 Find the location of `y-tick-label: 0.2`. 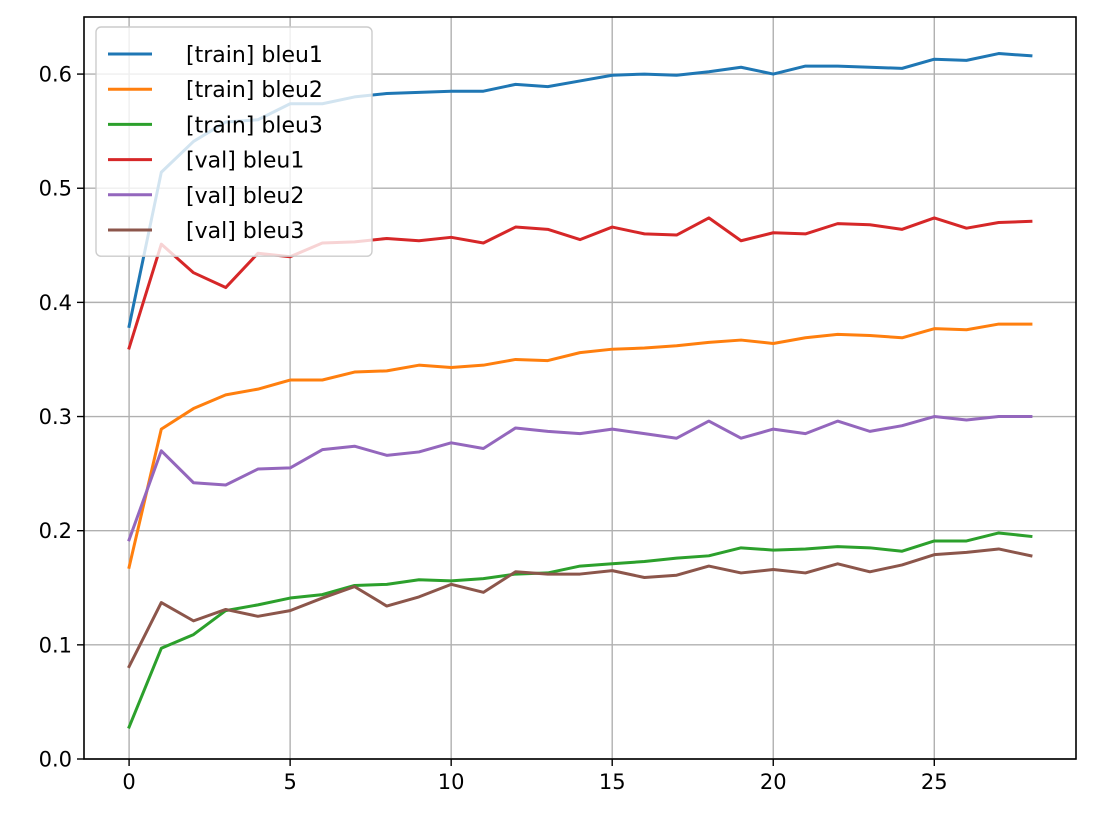

y-tick-label: 0.2 is located at coordinates (55, 531).